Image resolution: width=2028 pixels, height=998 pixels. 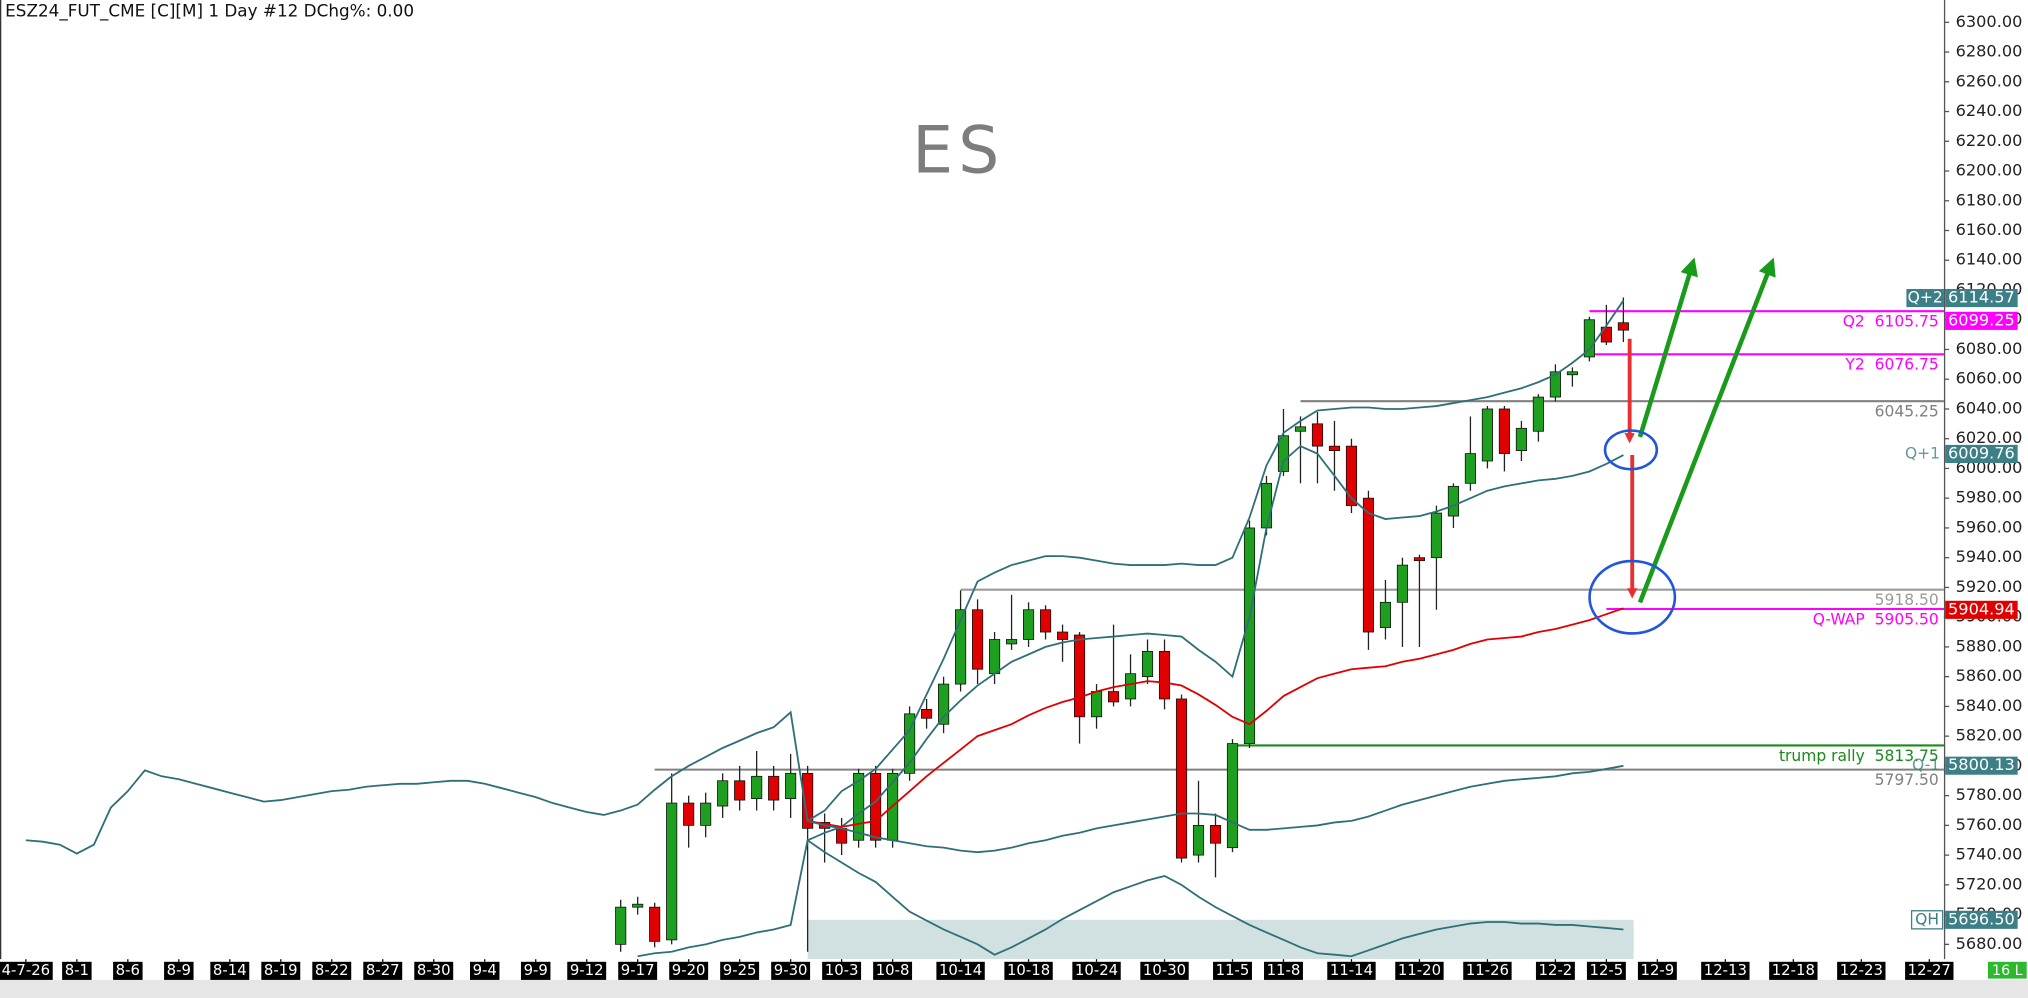 I want to click on y-tick-label: 5780.00, so click(x=1989, y=794).